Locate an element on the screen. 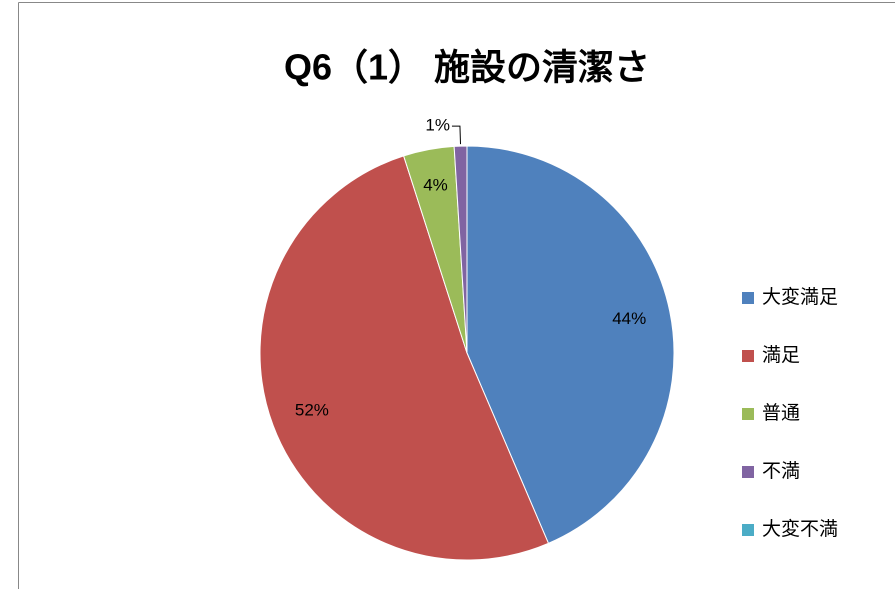 The height and width of the screenshot is (589, 895). data-label: 1% is located at coordinates (437, 125).